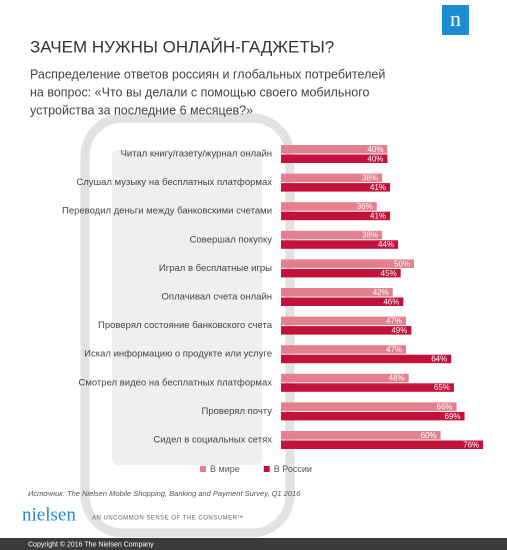  What do you see at coordinates (196, 154) in the screenshot?
I see `category-label: Читал книгу/газету/журнал онлайн` at bounding box center [196, 154].